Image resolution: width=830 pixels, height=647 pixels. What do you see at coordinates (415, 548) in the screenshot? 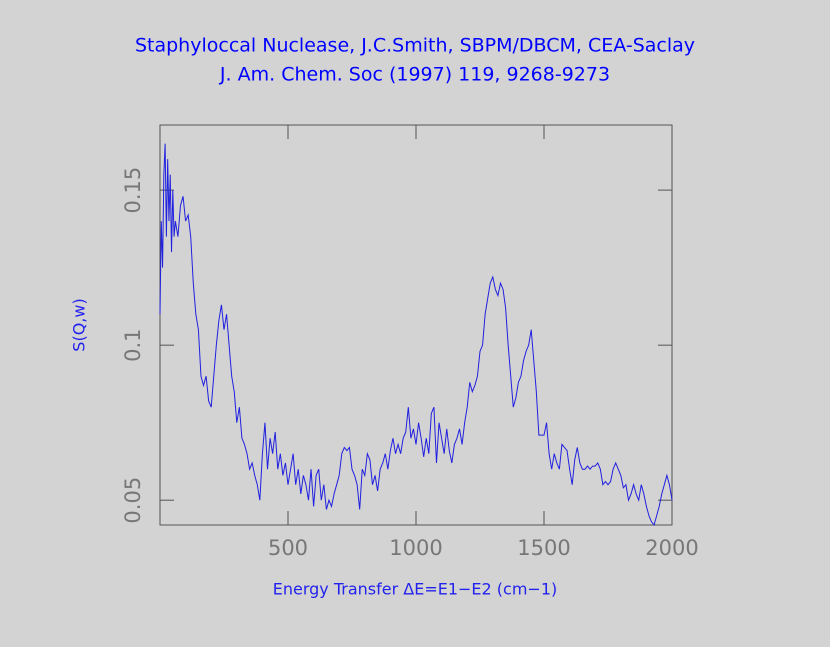
I see `x-tick-label: 1000` at bounding box center [415, 548].